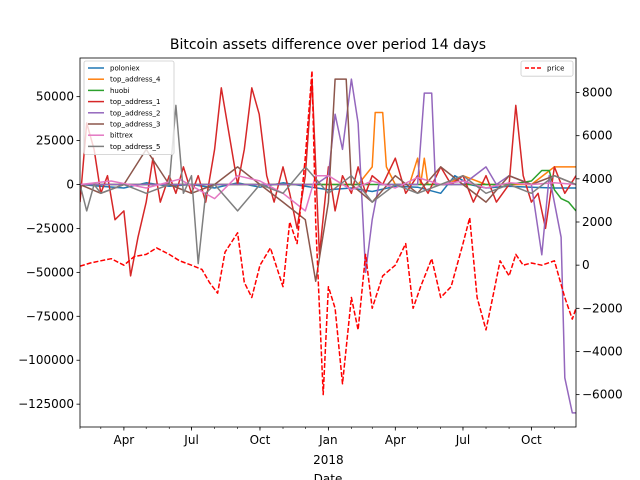 The height and width of the screenshot is (480, 640). I want to click on legend-label-top_address_5: top_address_5, so click(135, 147).